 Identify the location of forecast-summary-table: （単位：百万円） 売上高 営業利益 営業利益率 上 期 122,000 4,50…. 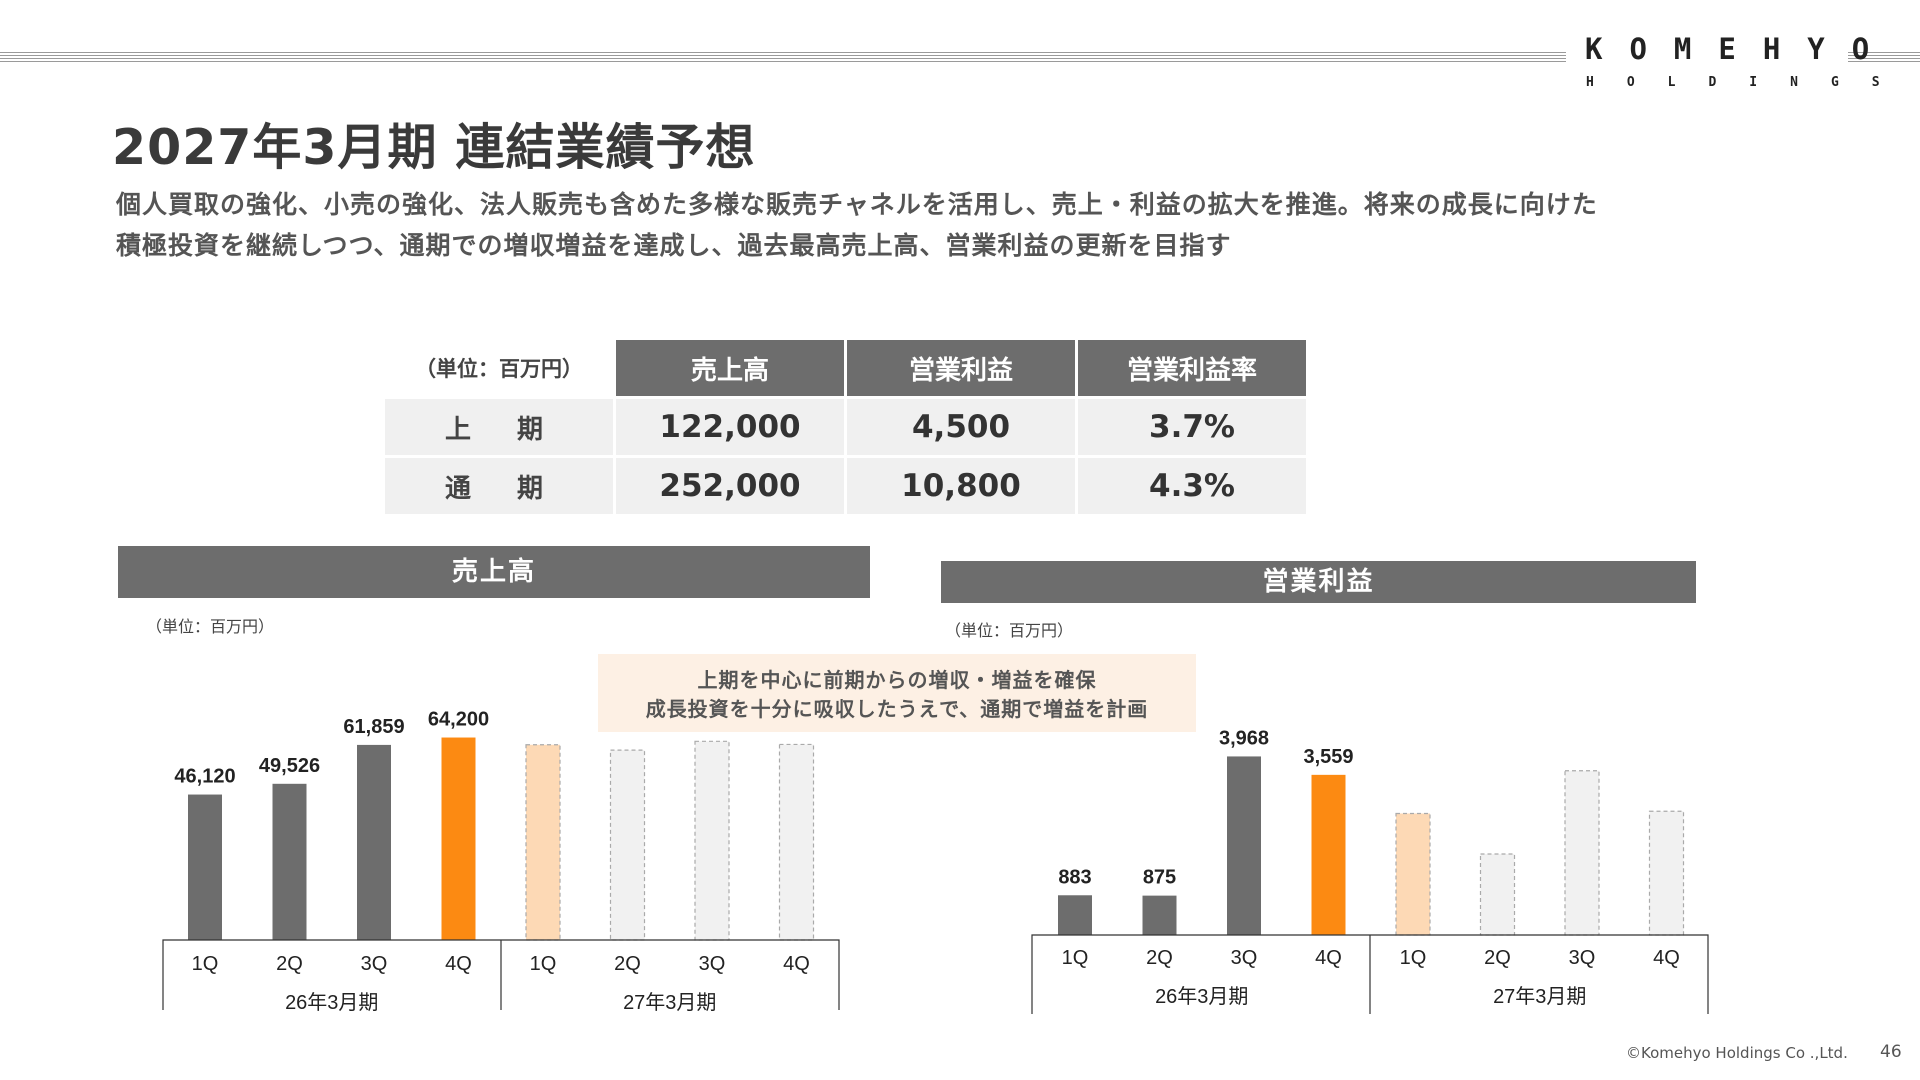
(845, 427).